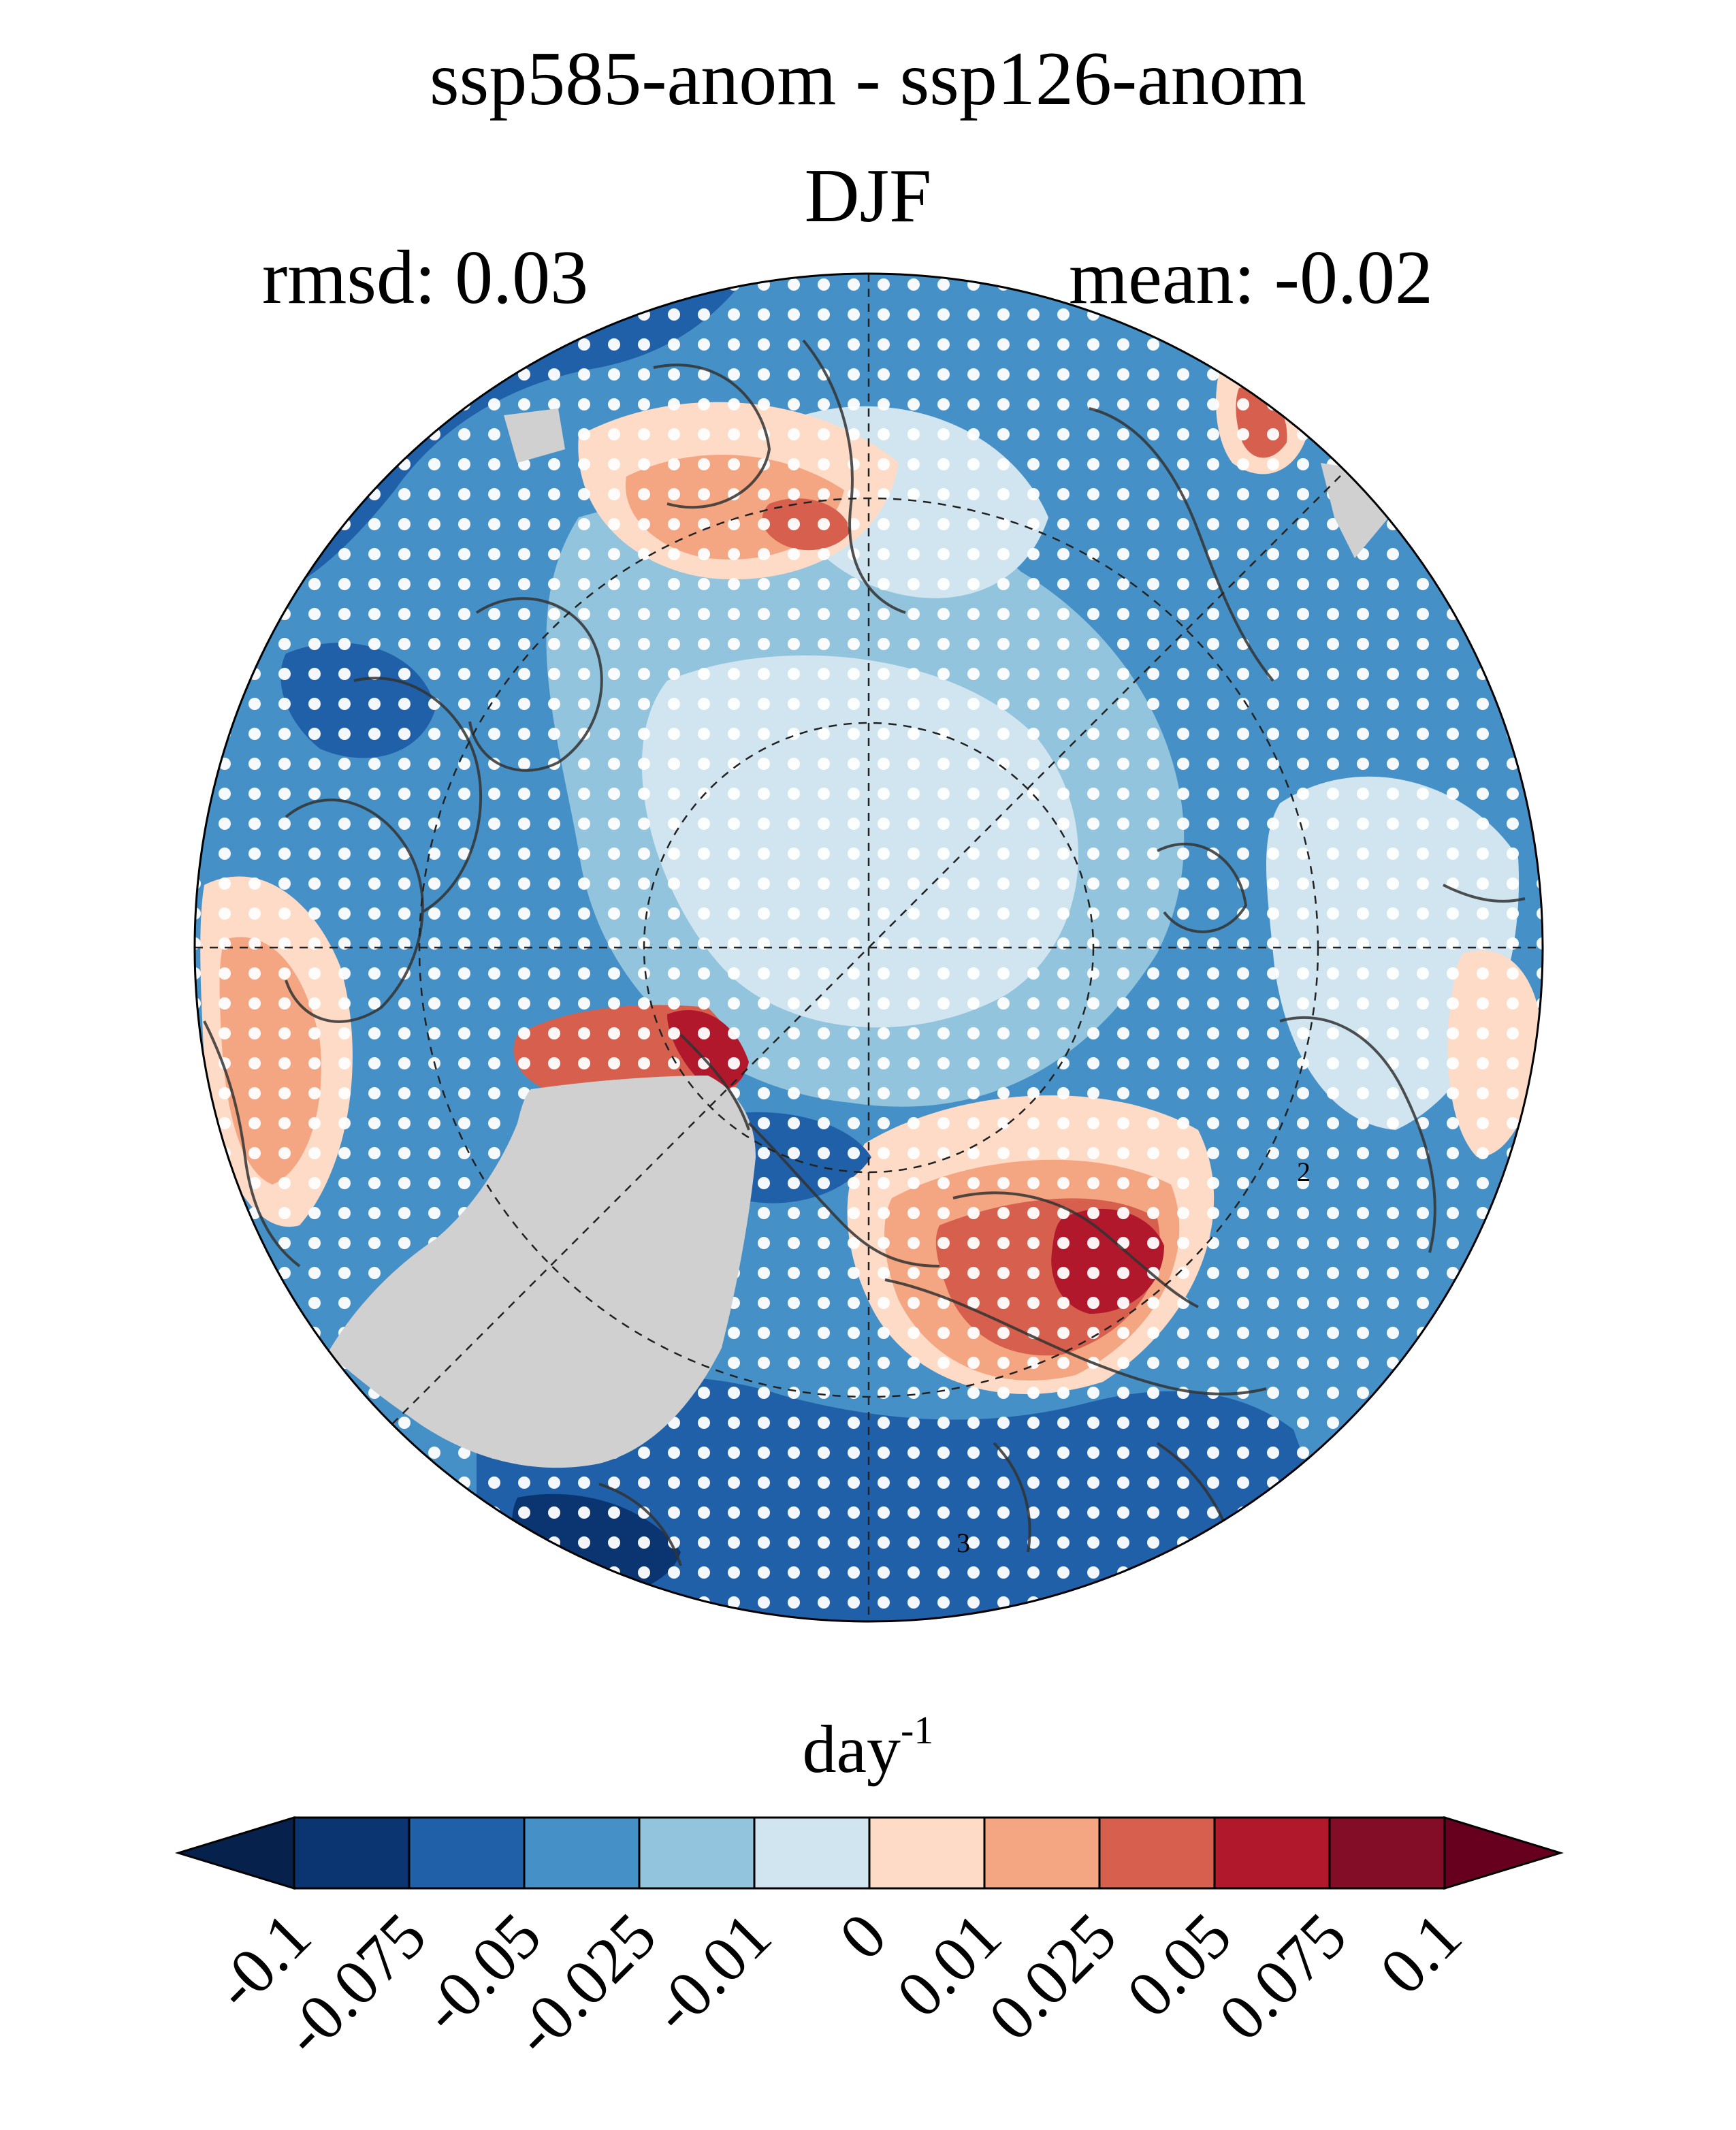 This screenshot has width=1736, height=2130. I want to click on mean-value: -0.02, so click(1353, 278).